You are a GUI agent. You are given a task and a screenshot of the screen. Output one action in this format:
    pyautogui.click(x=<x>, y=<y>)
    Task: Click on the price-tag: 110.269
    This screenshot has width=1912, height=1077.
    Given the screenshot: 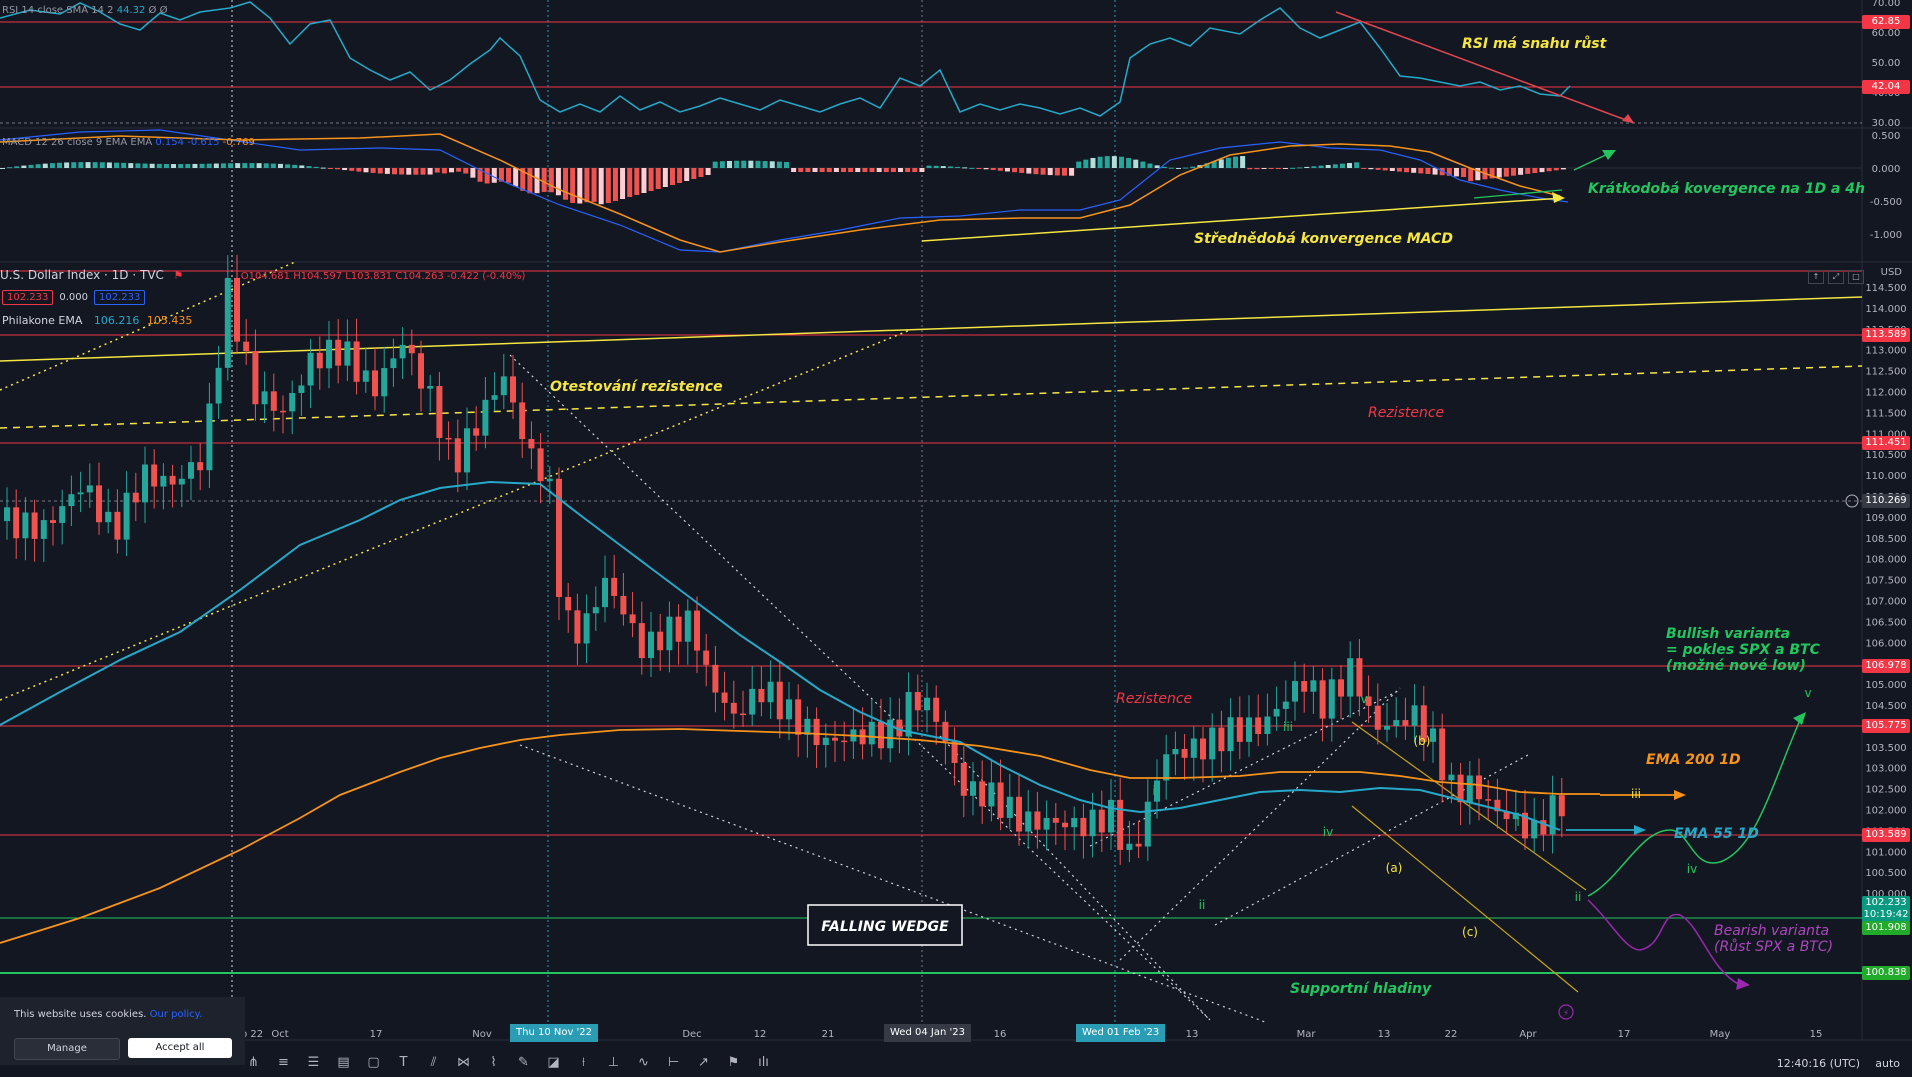 What is the action you would take?
    pyautogui.click(x=1886, y=501)
    